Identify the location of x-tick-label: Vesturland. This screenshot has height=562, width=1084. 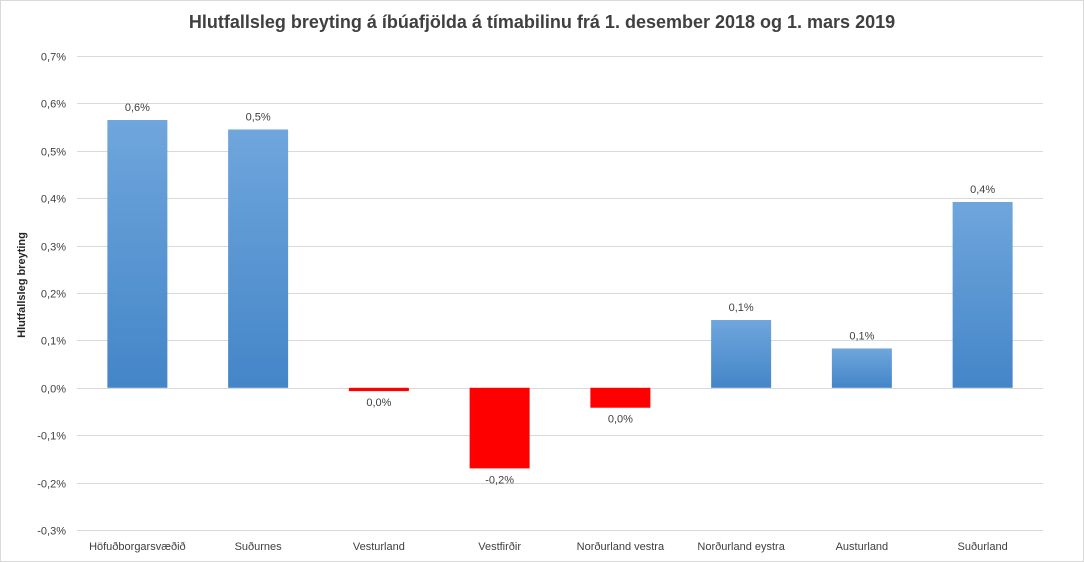
(379, 547).